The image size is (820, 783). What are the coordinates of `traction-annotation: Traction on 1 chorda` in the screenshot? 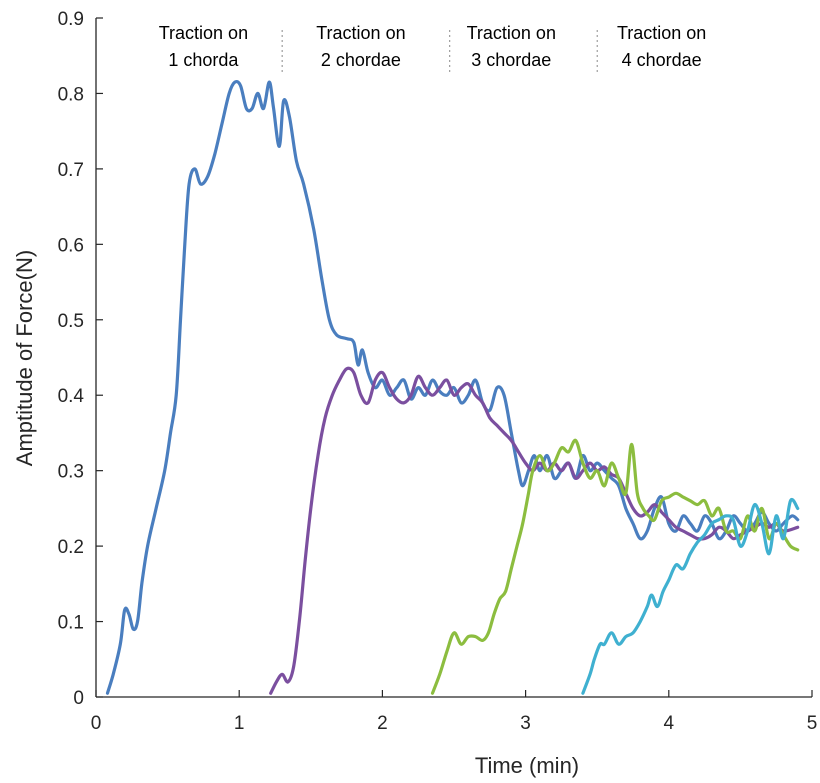 It's located at (203, 46).